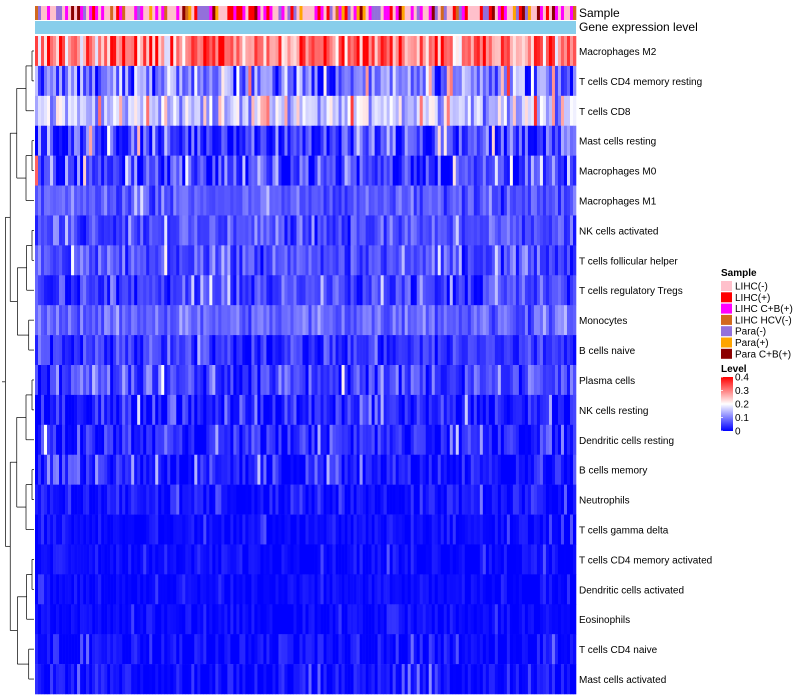  What do you see at coordinates (306, 51) in the screenshot?
I see `heatmap-row` at bounding box center [306, 51].